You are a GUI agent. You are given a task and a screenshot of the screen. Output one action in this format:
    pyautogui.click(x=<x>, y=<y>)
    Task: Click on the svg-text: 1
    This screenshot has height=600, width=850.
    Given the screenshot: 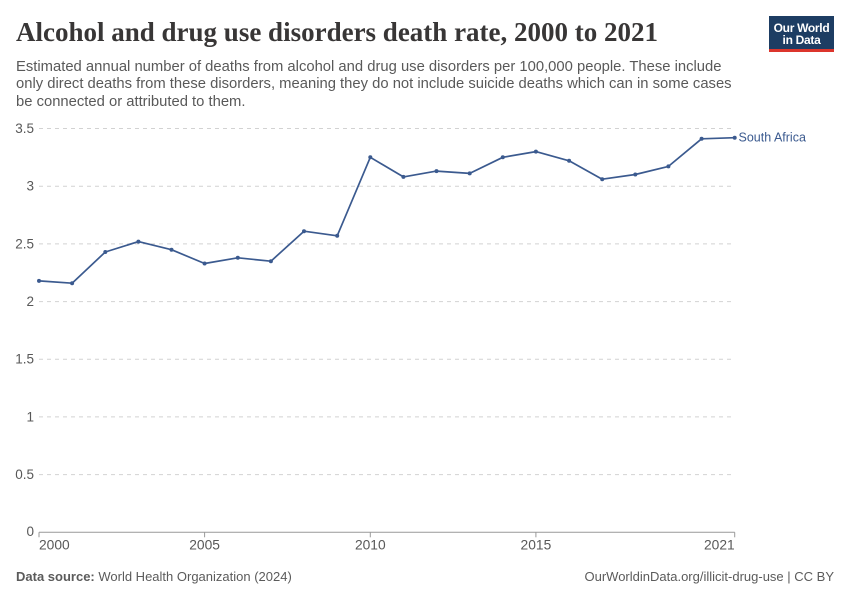 What is the action you would take?
    pyautogui.click(x=30, y=416)
    